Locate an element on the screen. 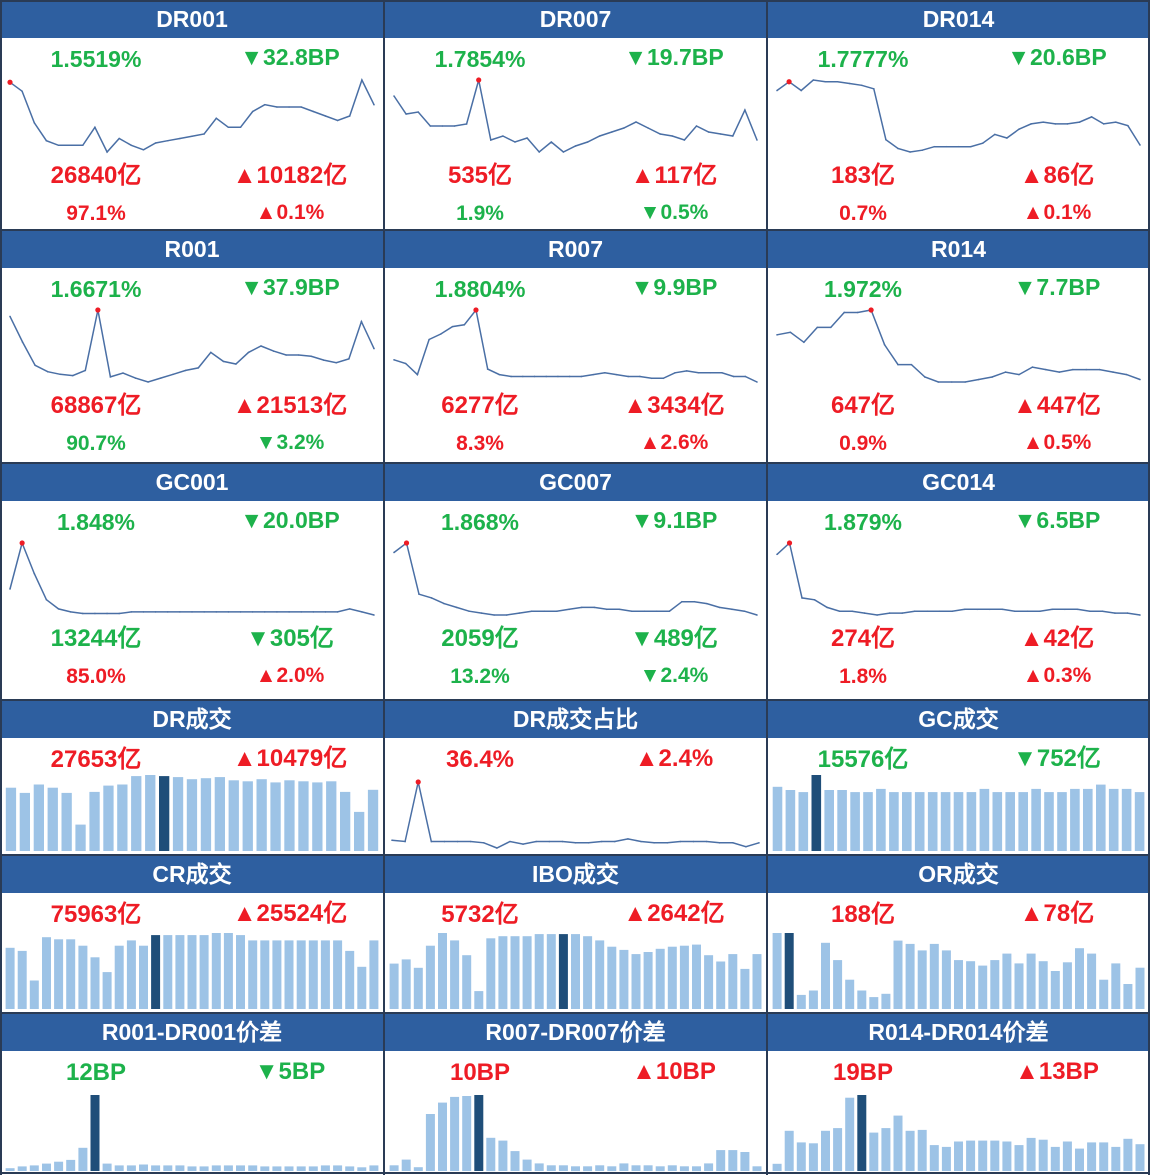 Image resolution: width=1150 pixels, height=1175 pixels. rate-change-value: 20.6BP is located at coordinates (1068, 57).